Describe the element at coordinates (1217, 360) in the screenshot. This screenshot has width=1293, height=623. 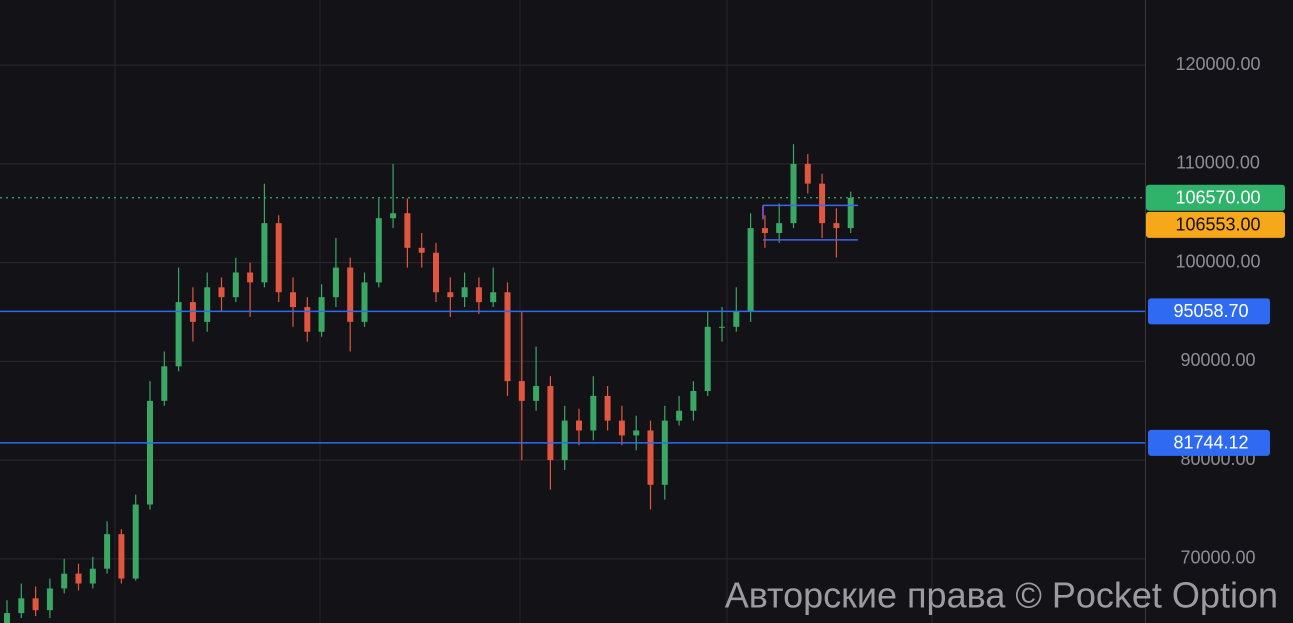
I see `y-tick-label: 90000.00` at that location.